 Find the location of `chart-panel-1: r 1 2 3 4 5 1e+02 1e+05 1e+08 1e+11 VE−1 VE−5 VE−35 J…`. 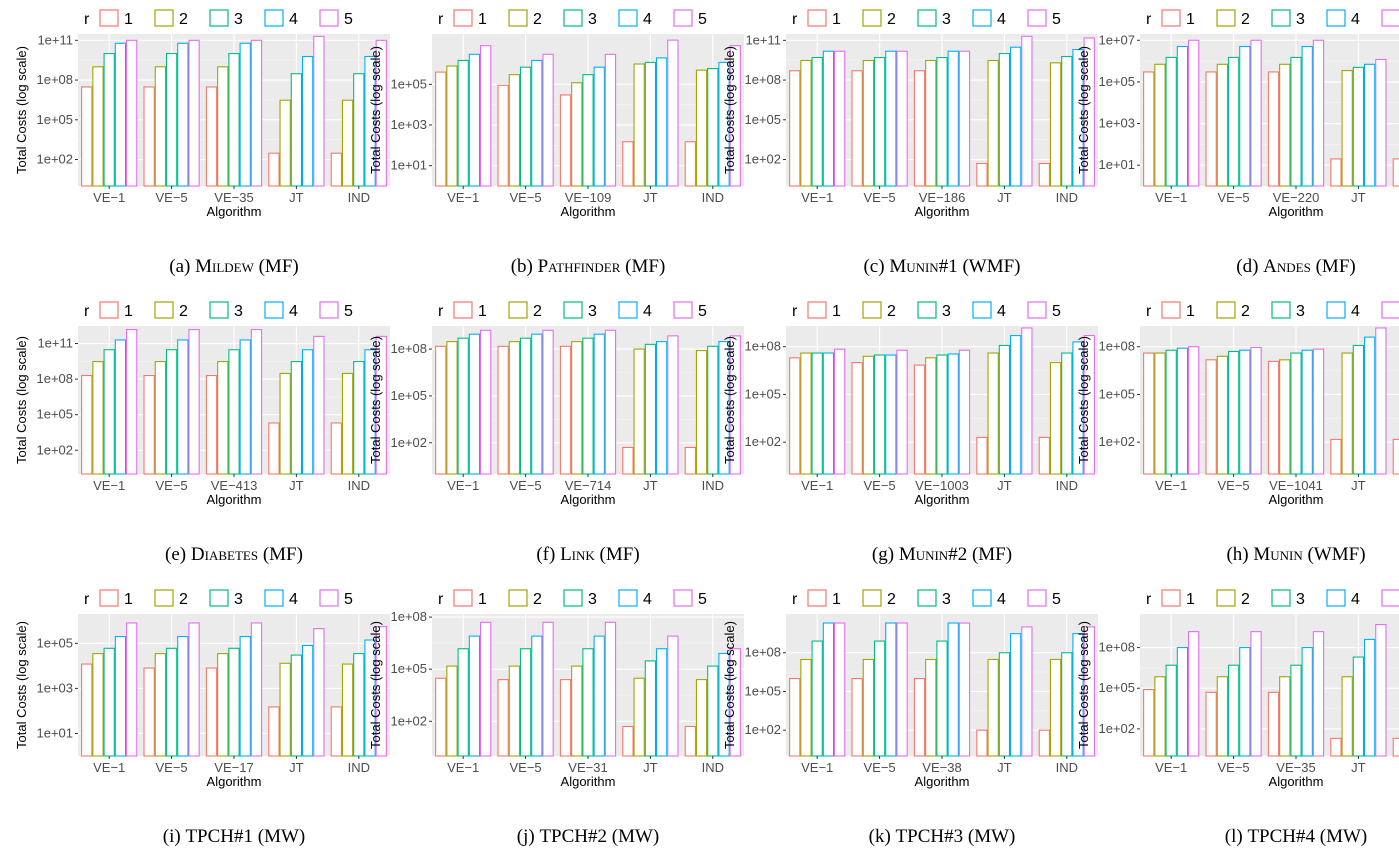

chart-panel-1: r 1 2 3 4 5 1e+02 1e+05 1e+08 1e+11 VE−1 VE−5 VE−35 J… is located at coordinates (202, 143).